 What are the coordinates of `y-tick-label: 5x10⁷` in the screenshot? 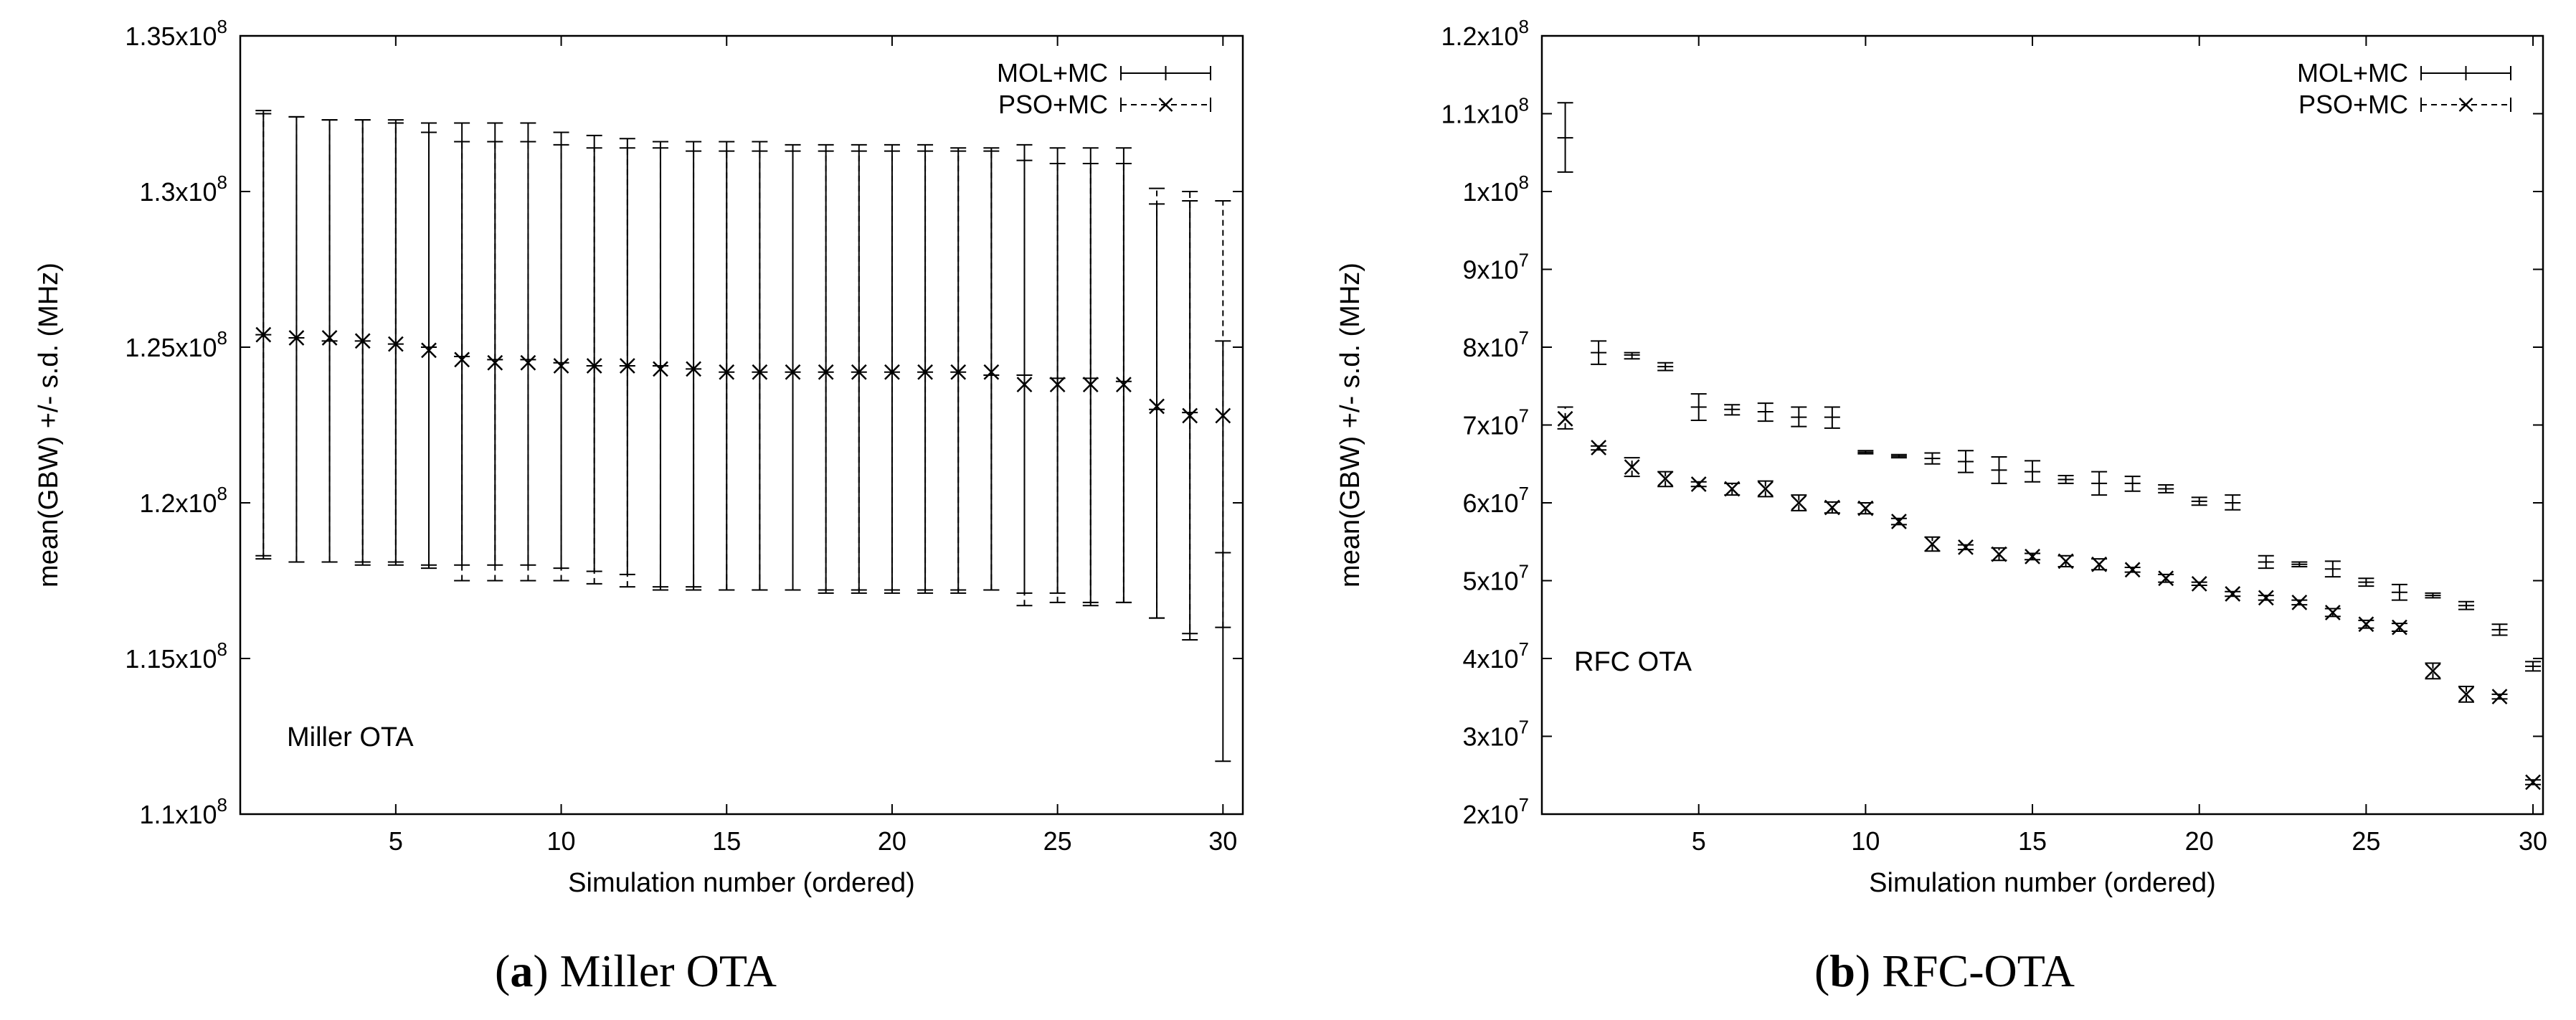 It's located at (1495, 578).